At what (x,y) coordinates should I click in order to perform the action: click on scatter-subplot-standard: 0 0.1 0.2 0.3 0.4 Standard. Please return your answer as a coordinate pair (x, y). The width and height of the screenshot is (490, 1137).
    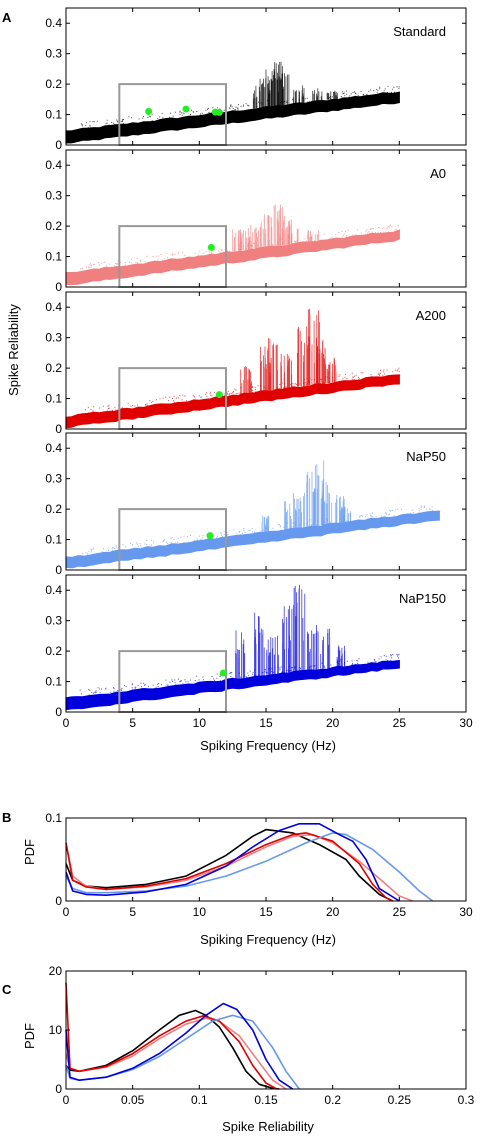
    Looking at the image, I should click on (256, 79).